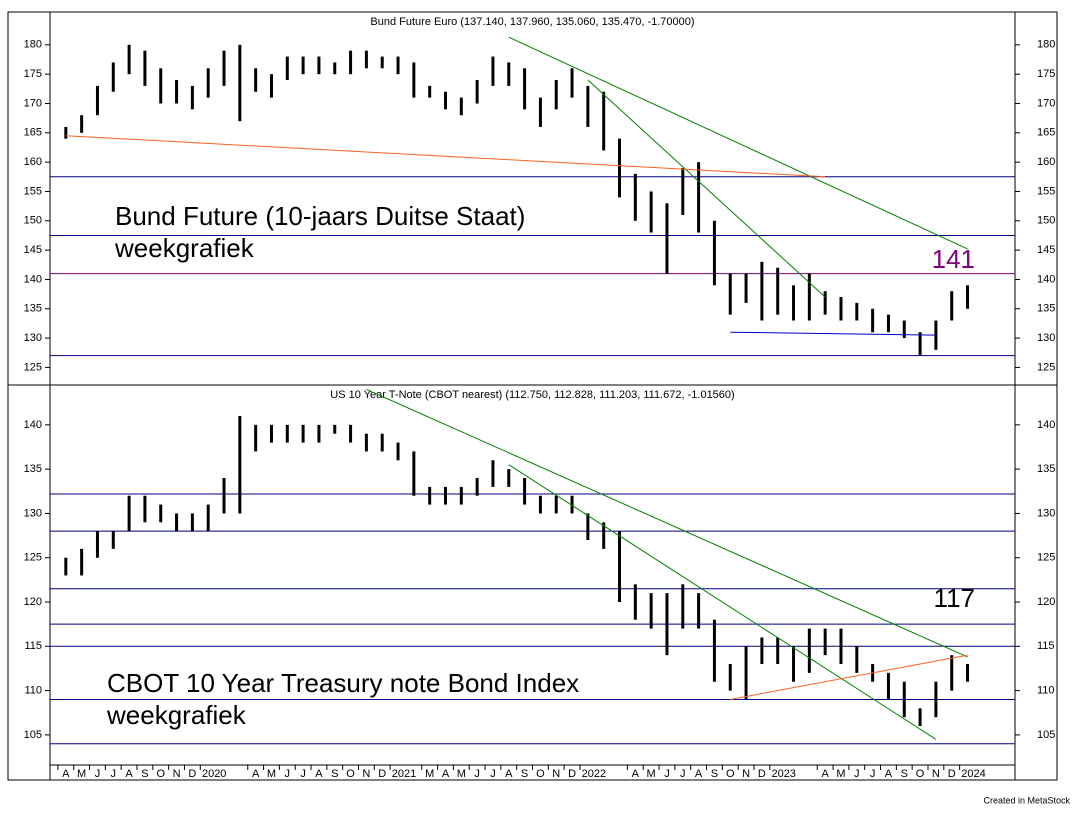 Image resolution: width=1075 pixels, height=813 pixels. What do you see at coordinates (594, 774) in the screenshot?
I see `x-tick-label: 2022` at bounding box center [594, 774].